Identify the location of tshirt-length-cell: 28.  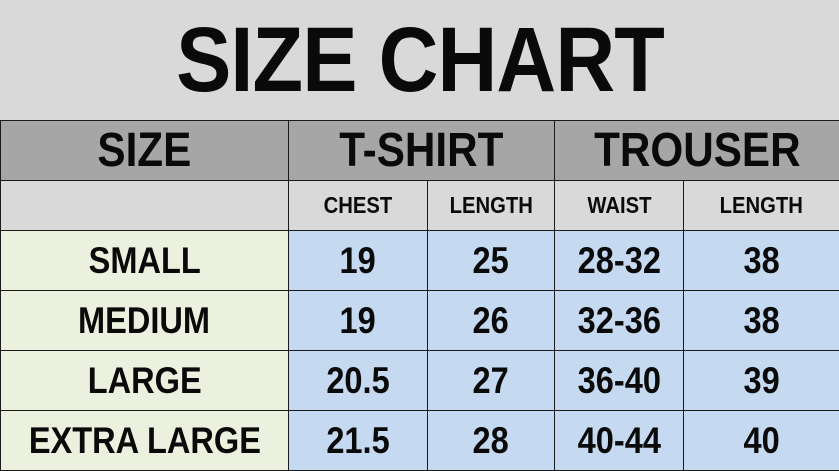
(491, 440).